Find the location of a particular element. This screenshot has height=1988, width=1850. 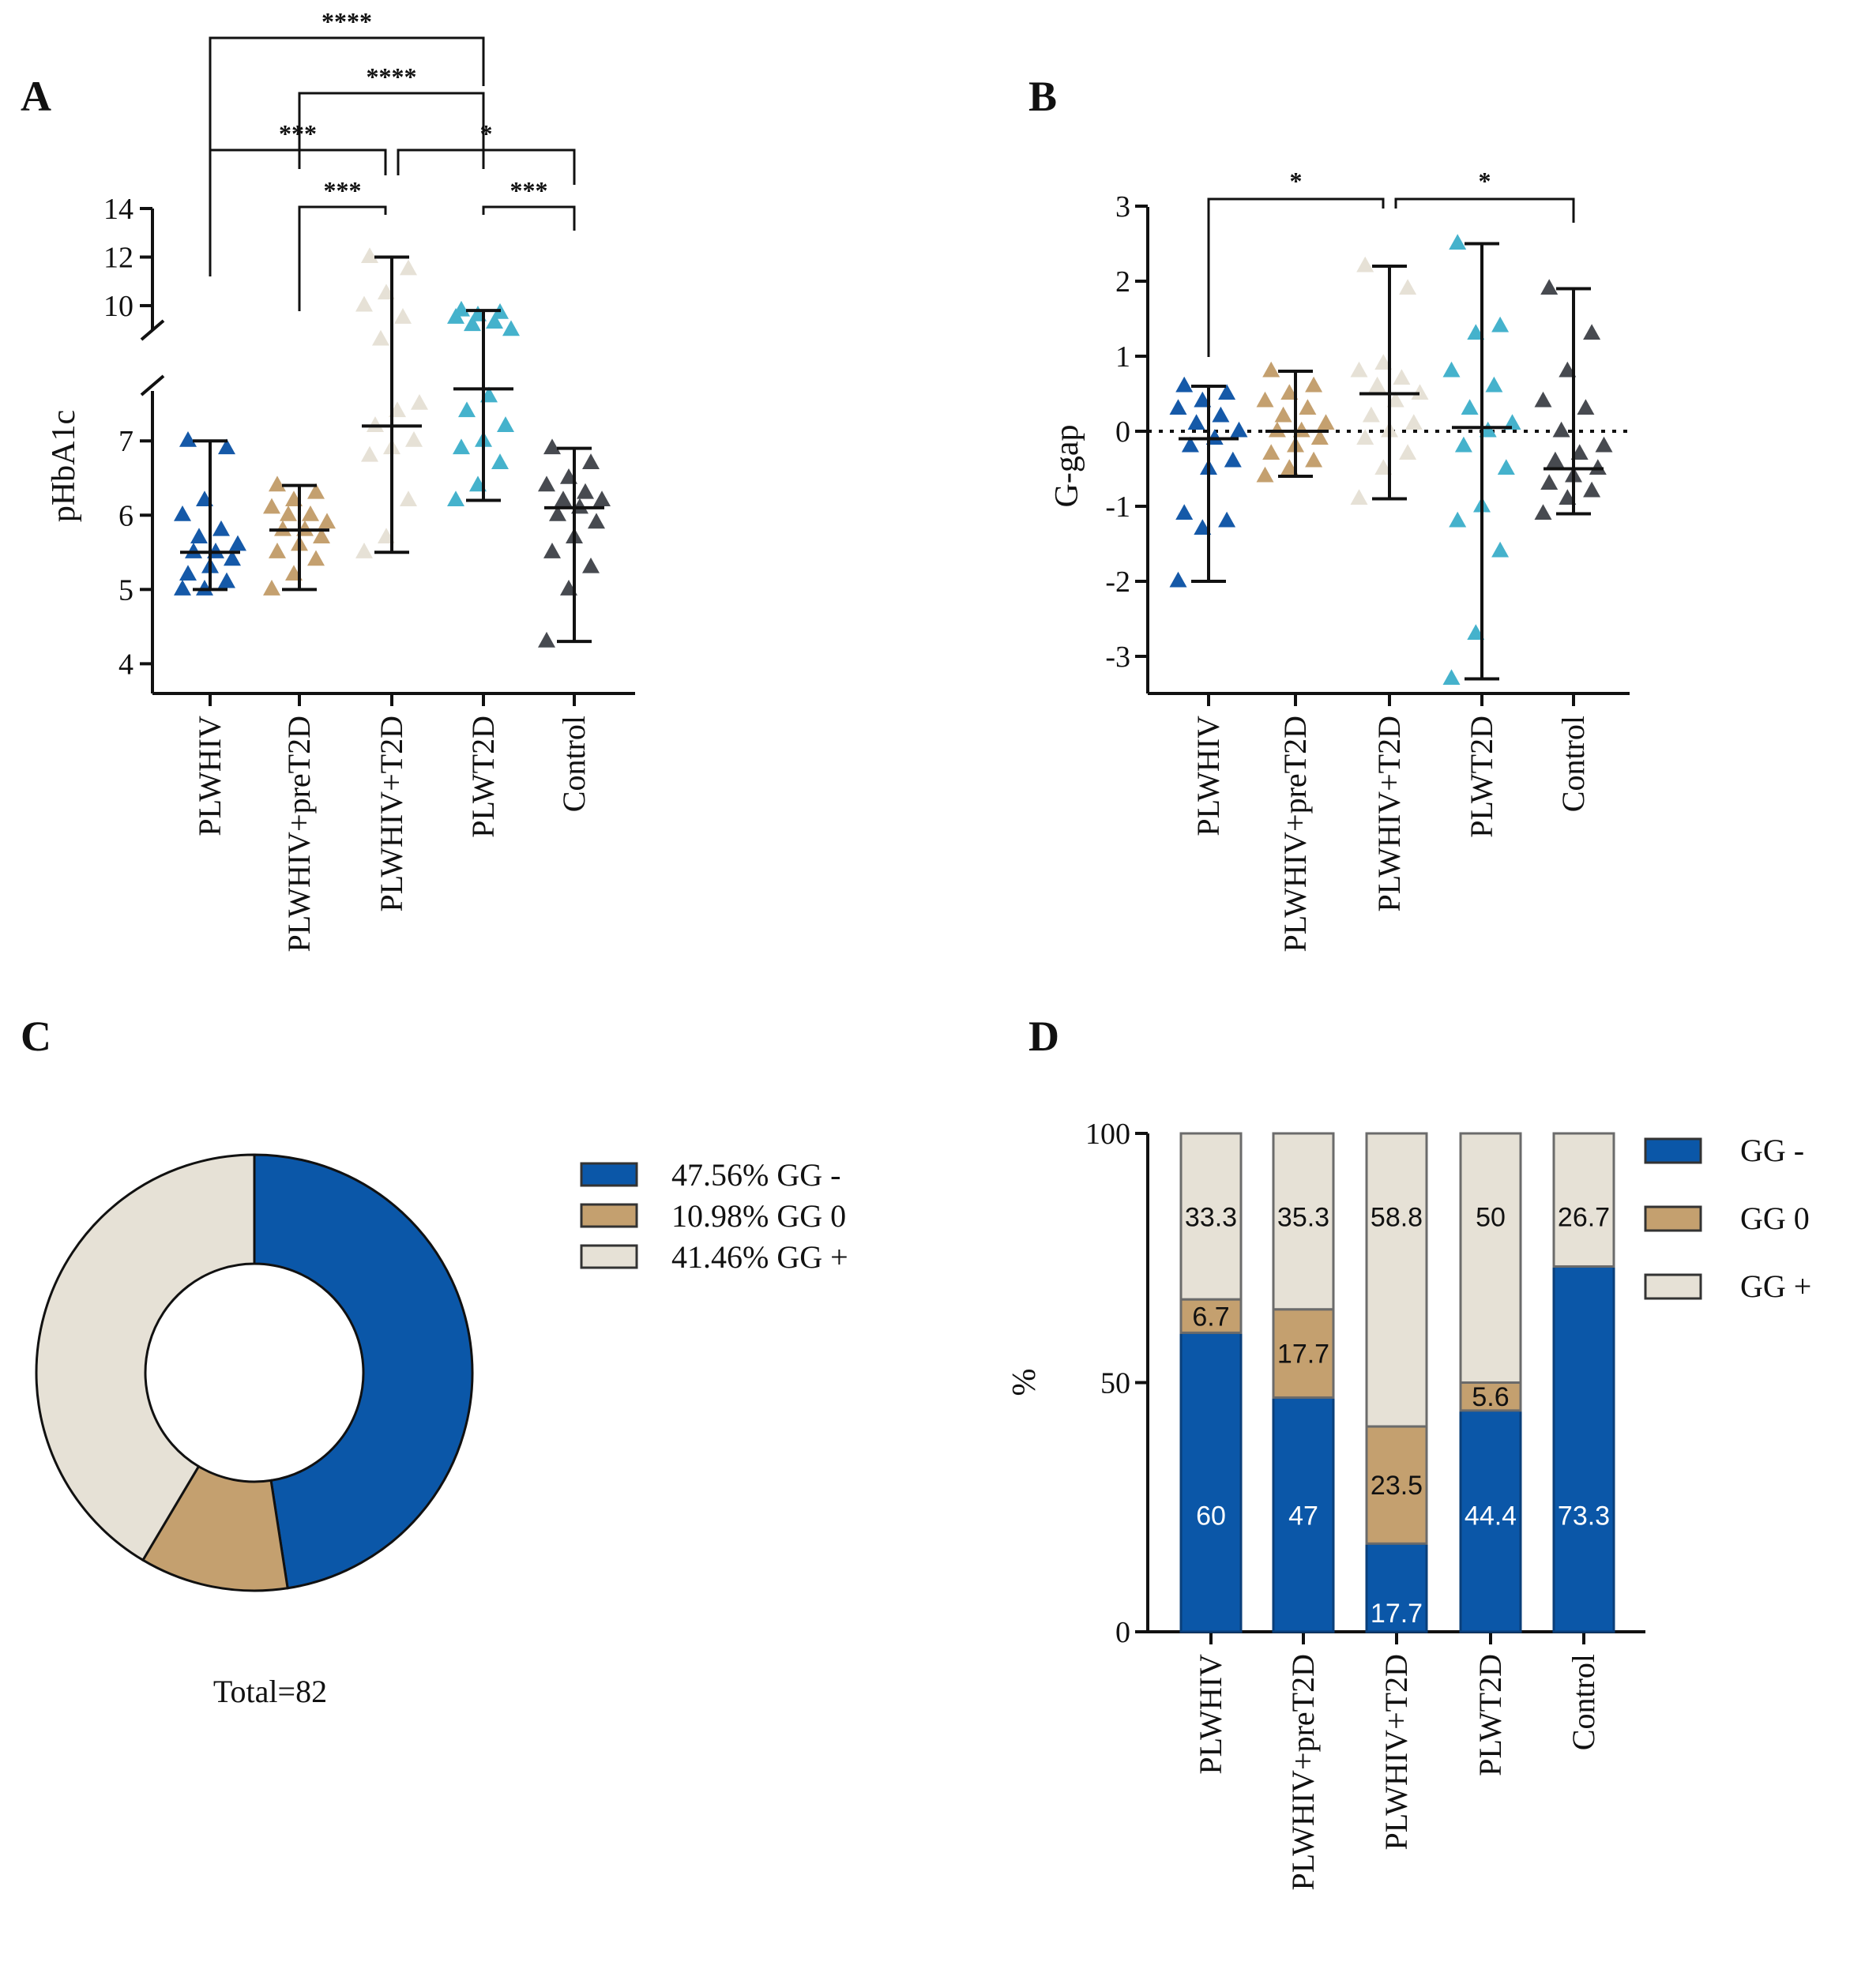

y-tick-label: 7 is located at coordinates (125, 442).